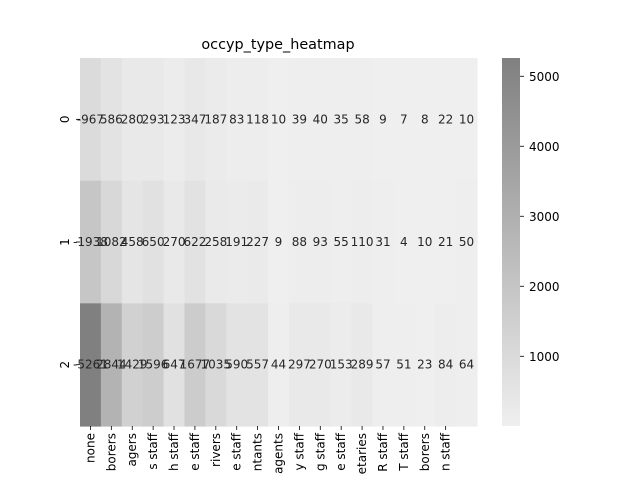 This screenshot has width=640, height=484. I want to click on x-tick-label: R staff, so click(383, 451).